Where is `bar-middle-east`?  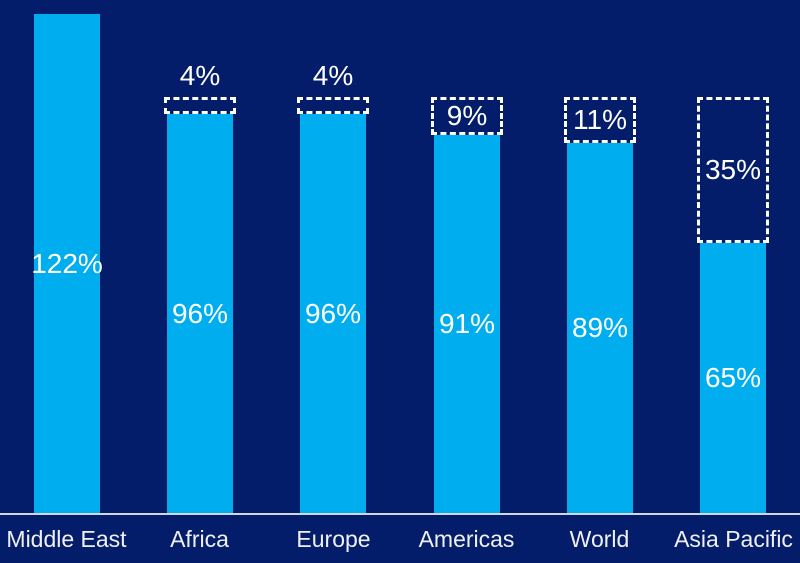 bar-middle-east is located at coordinates (67, 263).